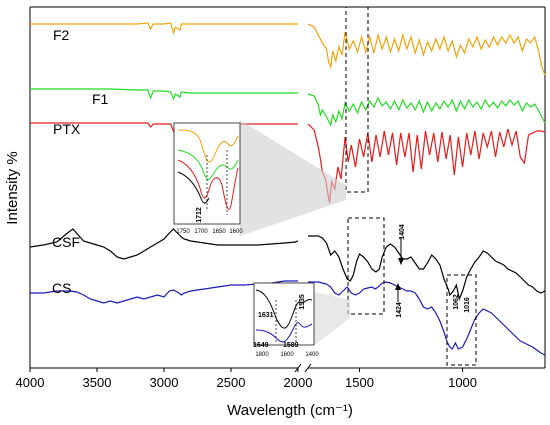 The height and width of the screenshot is (425, 550). What do you see at coordinates (164, 94) in the screenshot?
I see `series-line-f1-left` at bounding box center [164, 94].